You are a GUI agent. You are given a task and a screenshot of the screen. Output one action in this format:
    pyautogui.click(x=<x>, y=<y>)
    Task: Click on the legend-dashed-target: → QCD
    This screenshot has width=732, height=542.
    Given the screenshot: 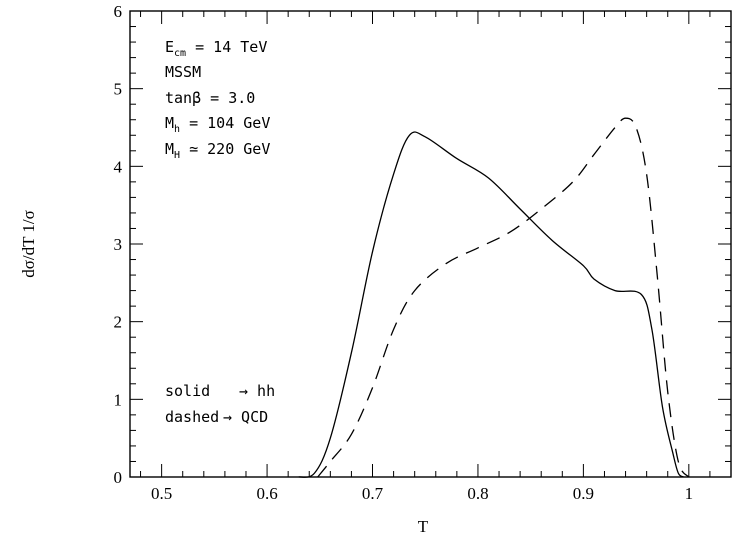 What is the action you would take?
    pyautogui.click(x=245, y=417)
    